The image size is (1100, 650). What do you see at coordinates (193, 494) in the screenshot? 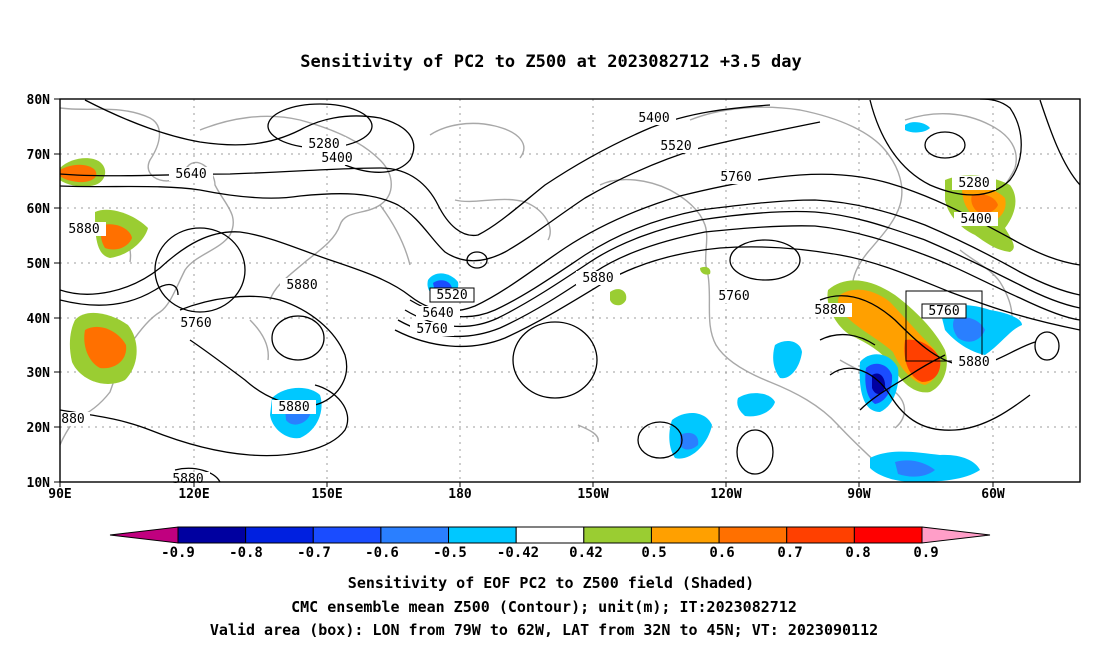
I see `lon-label: 120E` at bounding box center [193, 494].